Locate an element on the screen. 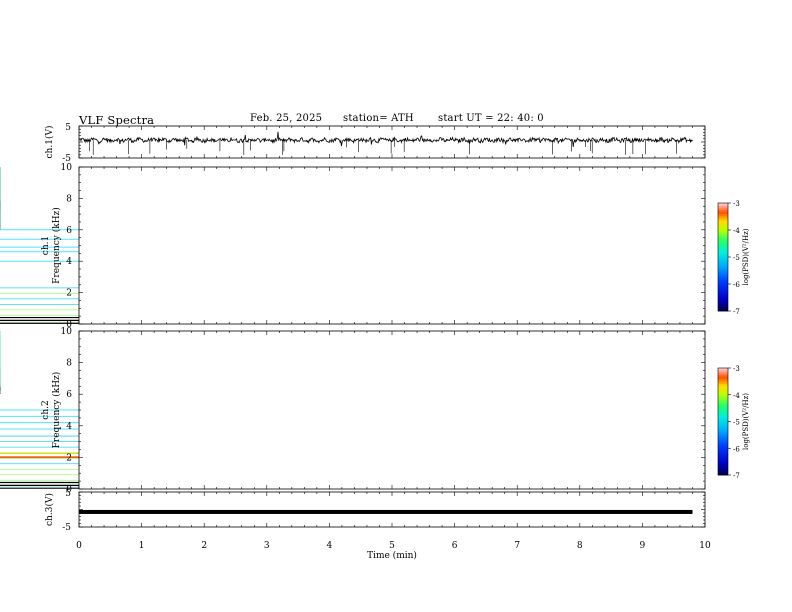 This screenshot has height=612, width=792. panel-ch1-spectrogram-colorbar-tick-label: -6 is located at coordinates (736, 285).